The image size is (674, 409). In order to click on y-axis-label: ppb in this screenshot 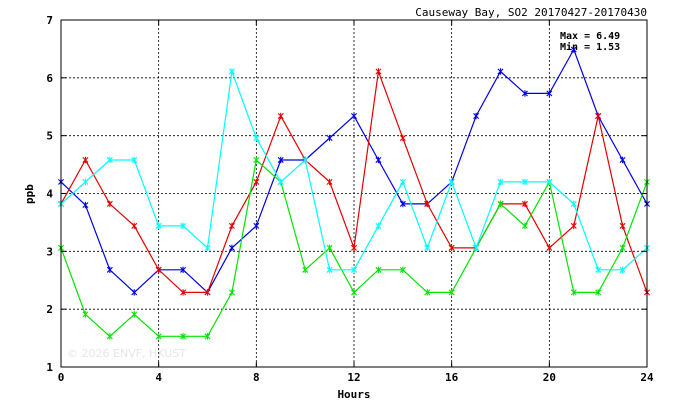, I will do `click(29, 194)`.